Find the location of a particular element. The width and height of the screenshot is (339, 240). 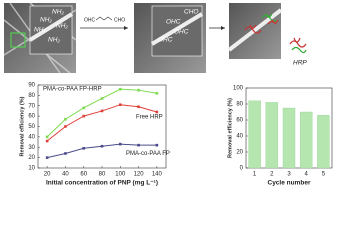

x-tick-label: 40 is located at coordinates (65, 175).